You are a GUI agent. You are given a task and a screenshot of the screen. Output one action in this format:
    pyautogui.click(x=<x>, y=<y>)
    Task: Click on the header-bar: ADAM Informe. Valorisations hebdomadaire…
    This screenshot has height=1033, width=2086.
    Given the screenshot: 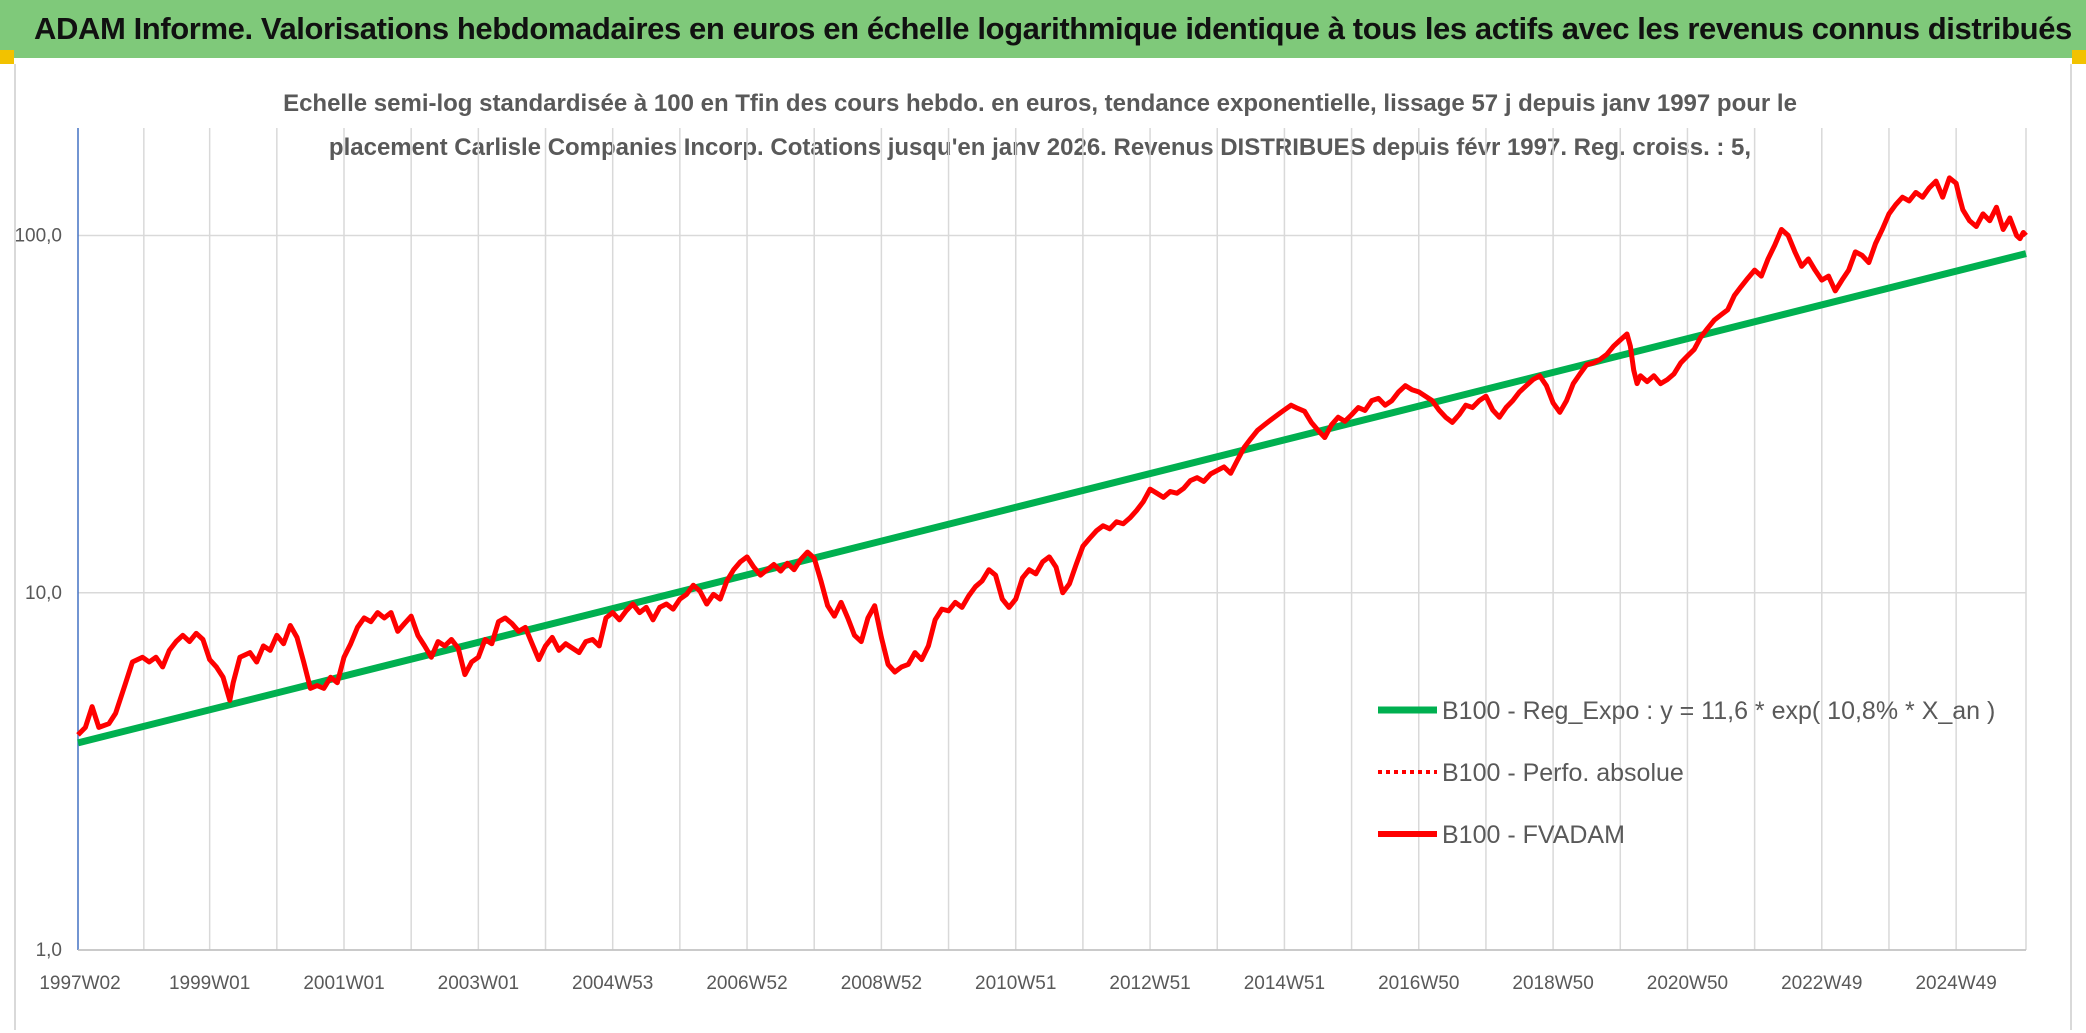 What is the action you would take?
    pyautogui.click(x=1043, y=29)
    